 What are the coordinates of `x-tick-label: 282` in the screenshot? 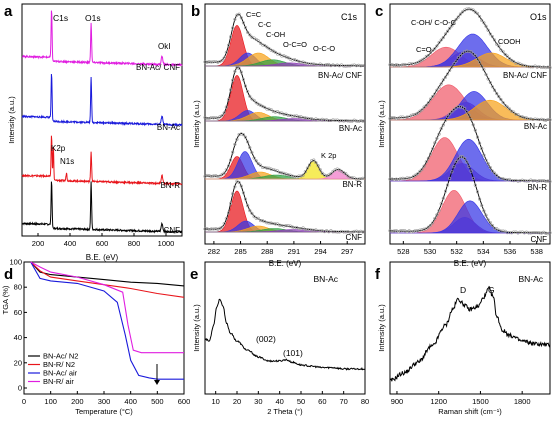 It's located at (214, 251).